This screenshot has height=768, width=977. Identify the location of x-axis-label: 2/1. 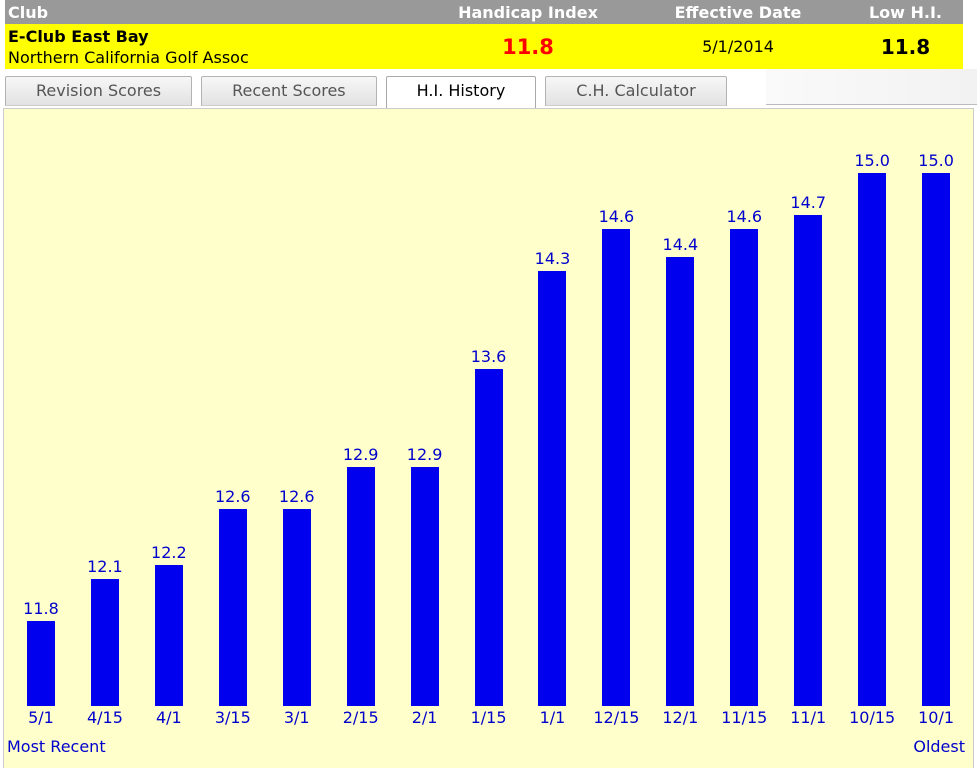
(424, 717).